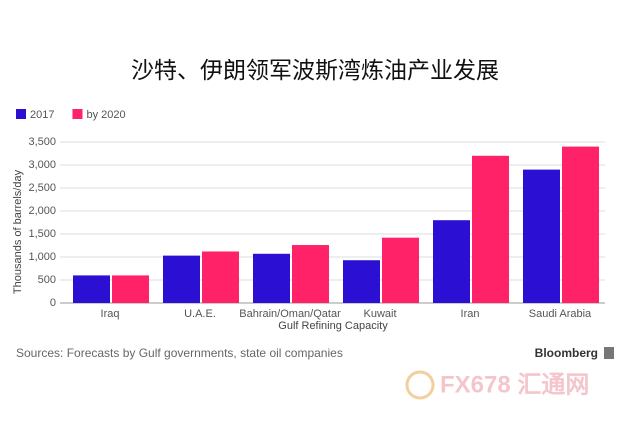  What do you see at coordinates (290, 314) in the screenshot?
I see `x-tick-label: Bahrain/Oman/Qatar` at bounding box center [290, 314].